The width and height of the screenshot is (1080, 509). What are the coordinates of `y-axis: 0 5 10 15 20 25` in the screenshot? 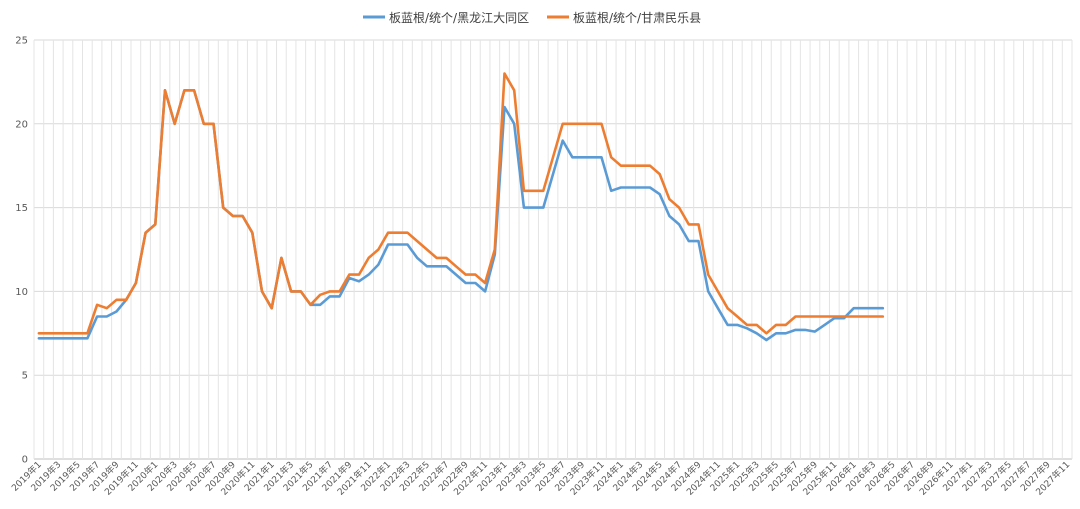 It's located at (21, 251).